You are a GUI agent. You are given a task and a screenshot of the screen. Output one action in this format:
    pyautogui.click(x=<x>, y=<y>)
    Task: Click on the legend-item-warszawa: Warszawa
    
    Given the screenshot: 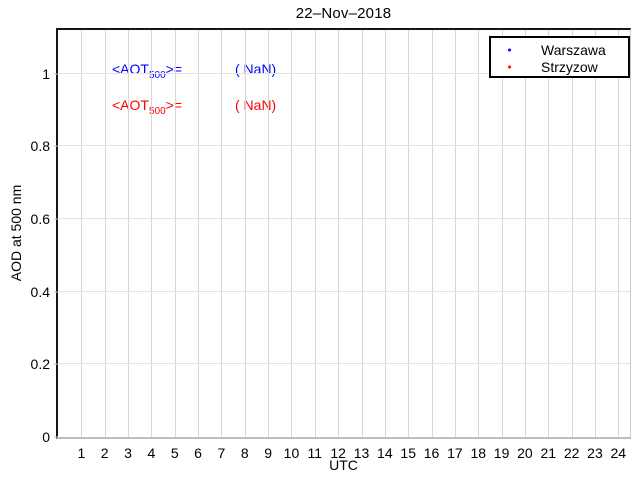 What is the action you would take?
    pyautogui.click(x=559, y=49)
    